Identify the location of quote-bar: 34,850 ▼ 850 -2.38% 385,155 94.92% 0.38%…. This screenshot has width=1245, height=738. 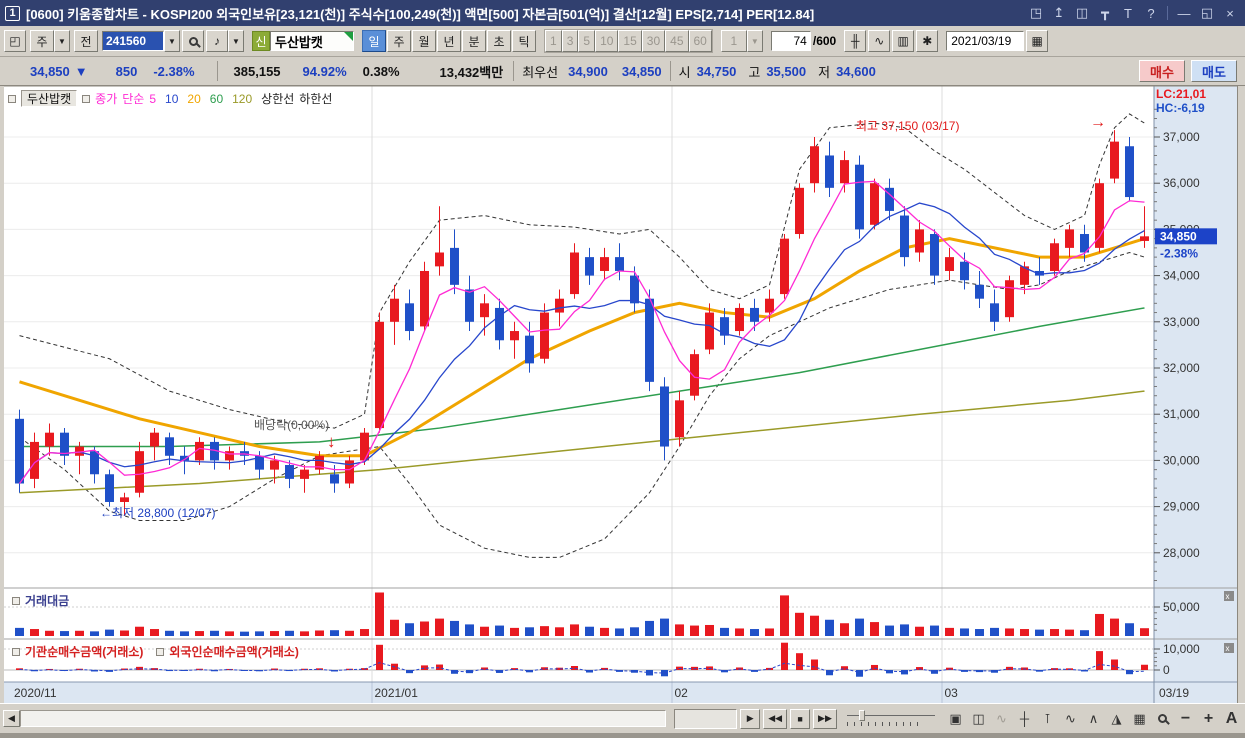
(622, 71).